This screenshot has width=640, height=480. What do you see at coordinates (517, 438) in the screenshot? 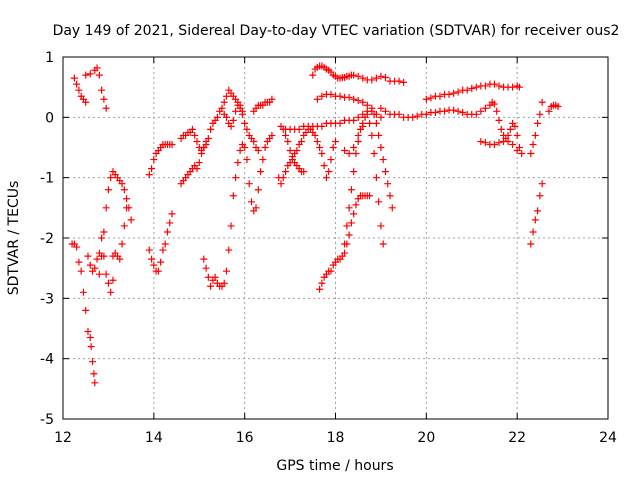
I see `x-tick-label: 22` at bounding box center [517, 438].